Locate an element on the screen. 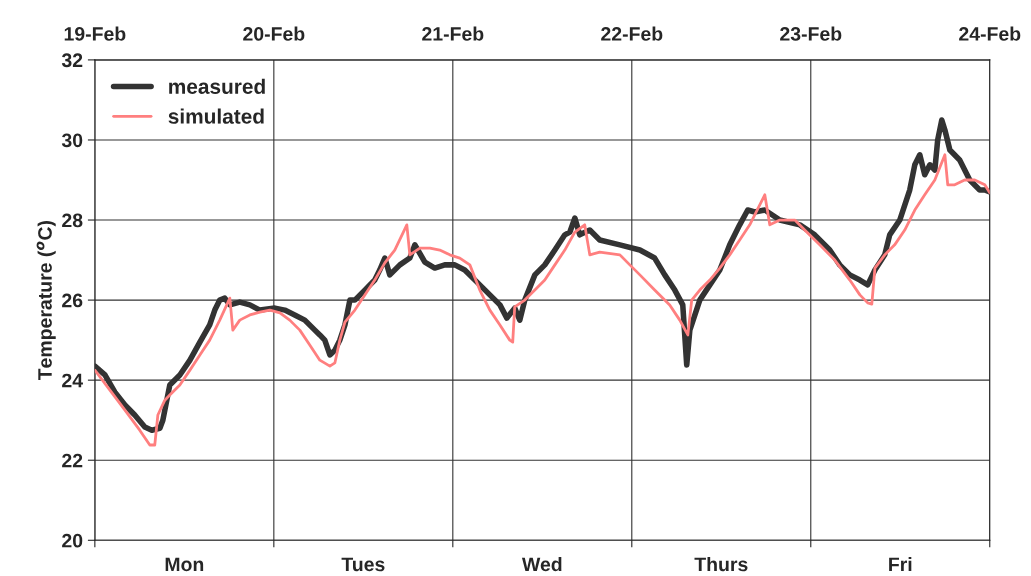 This screenshot has width=1031, height=576. y-tick-label: 22 is located at coordinates (72, 460).